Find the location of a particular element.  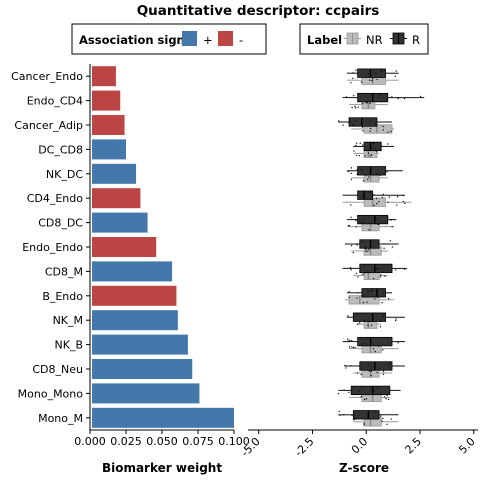

box-x-tick-label: 5.0 is located at coordinates (467, 446).